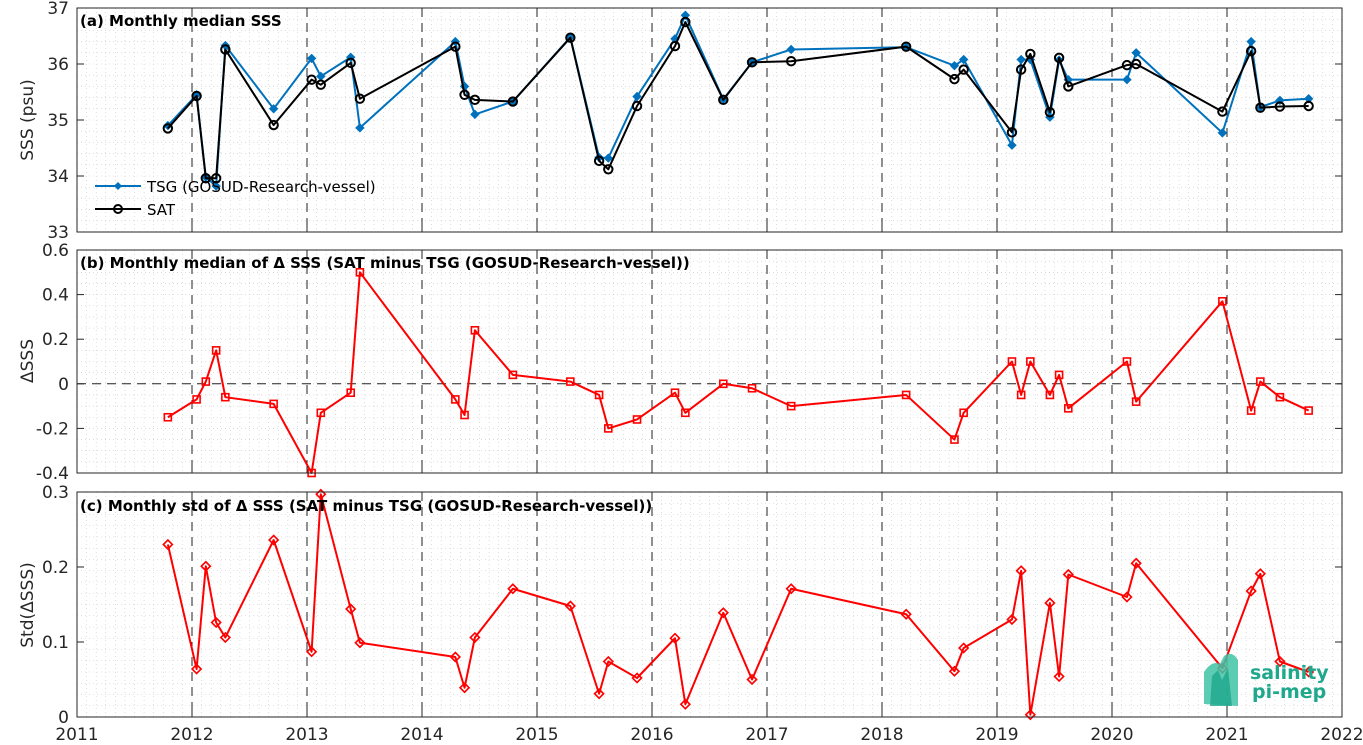  I want to click on x-tick-label: 2021, so click(1226, 735).